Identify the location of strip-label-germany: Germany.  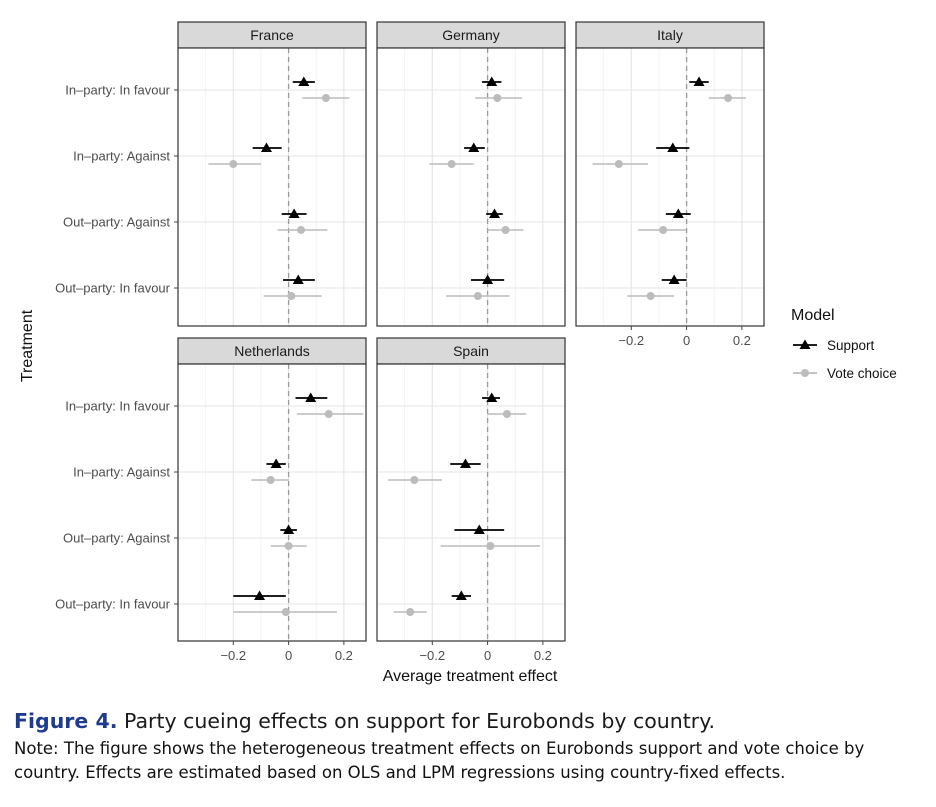
(471, 35).